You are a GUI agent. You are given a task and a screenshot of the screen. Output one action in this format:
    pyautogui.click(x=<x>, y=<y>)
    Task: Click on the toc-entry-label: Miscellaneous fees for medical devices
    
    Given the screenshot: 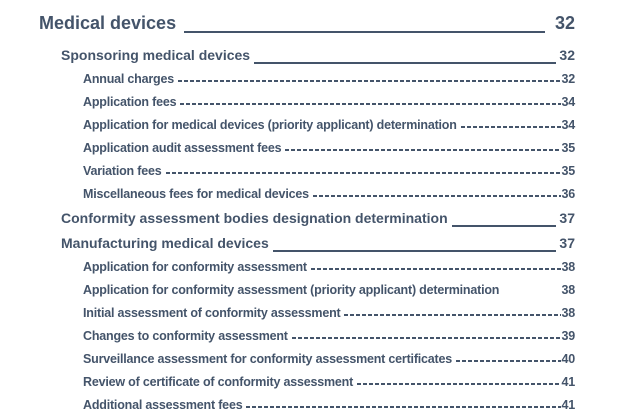 What is the action you would take?
    pyautogui.click(x=196, y=194)
    